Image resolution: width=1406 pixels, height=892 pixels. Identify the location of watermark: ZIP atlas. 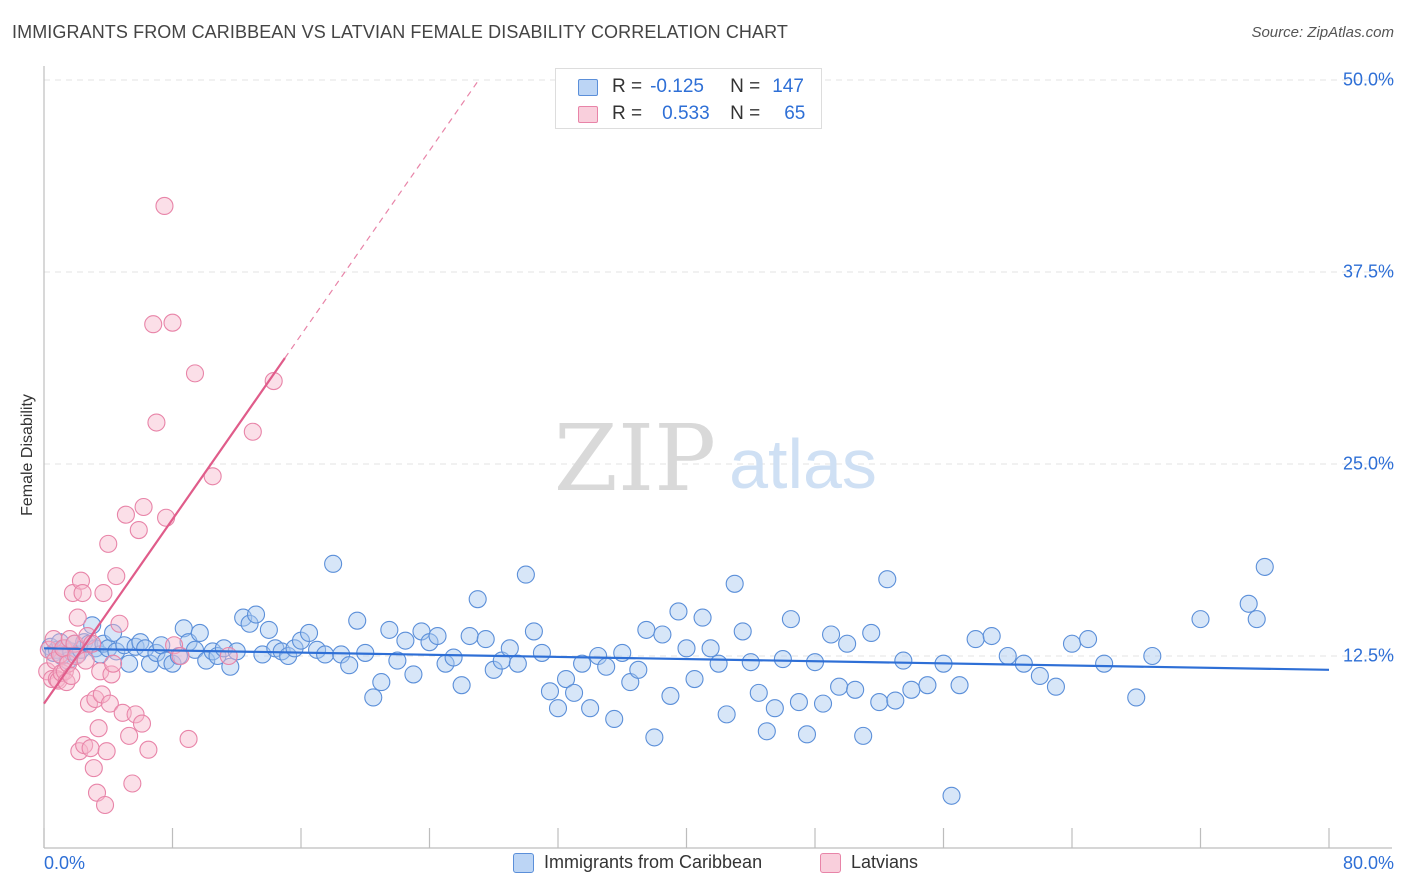
(715, 458).